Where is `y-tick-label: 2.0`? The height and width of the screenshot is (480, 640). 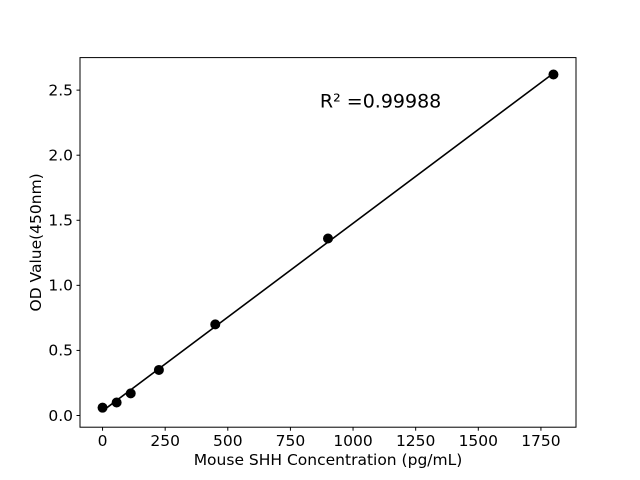 y-tick-label: 2.0 is located at coordinates (60, 156).